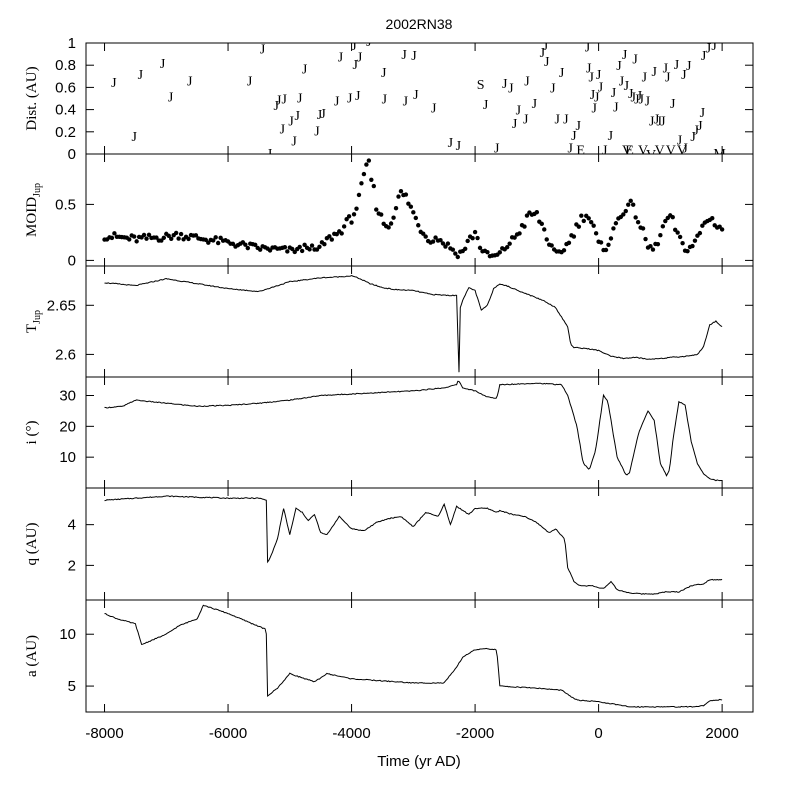 The width and height of the screenshot is (797, 797). Describe the element at coordinates (389, 656) in the screenshot. I see `panel-6: 5 10 a (AU)` at that location.